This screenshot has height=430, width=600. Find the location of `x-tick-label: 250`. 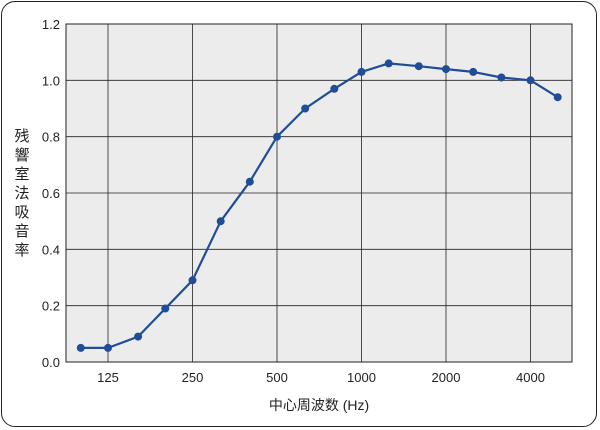

x-tick-label: 250 is located at coordinates (193, 377).